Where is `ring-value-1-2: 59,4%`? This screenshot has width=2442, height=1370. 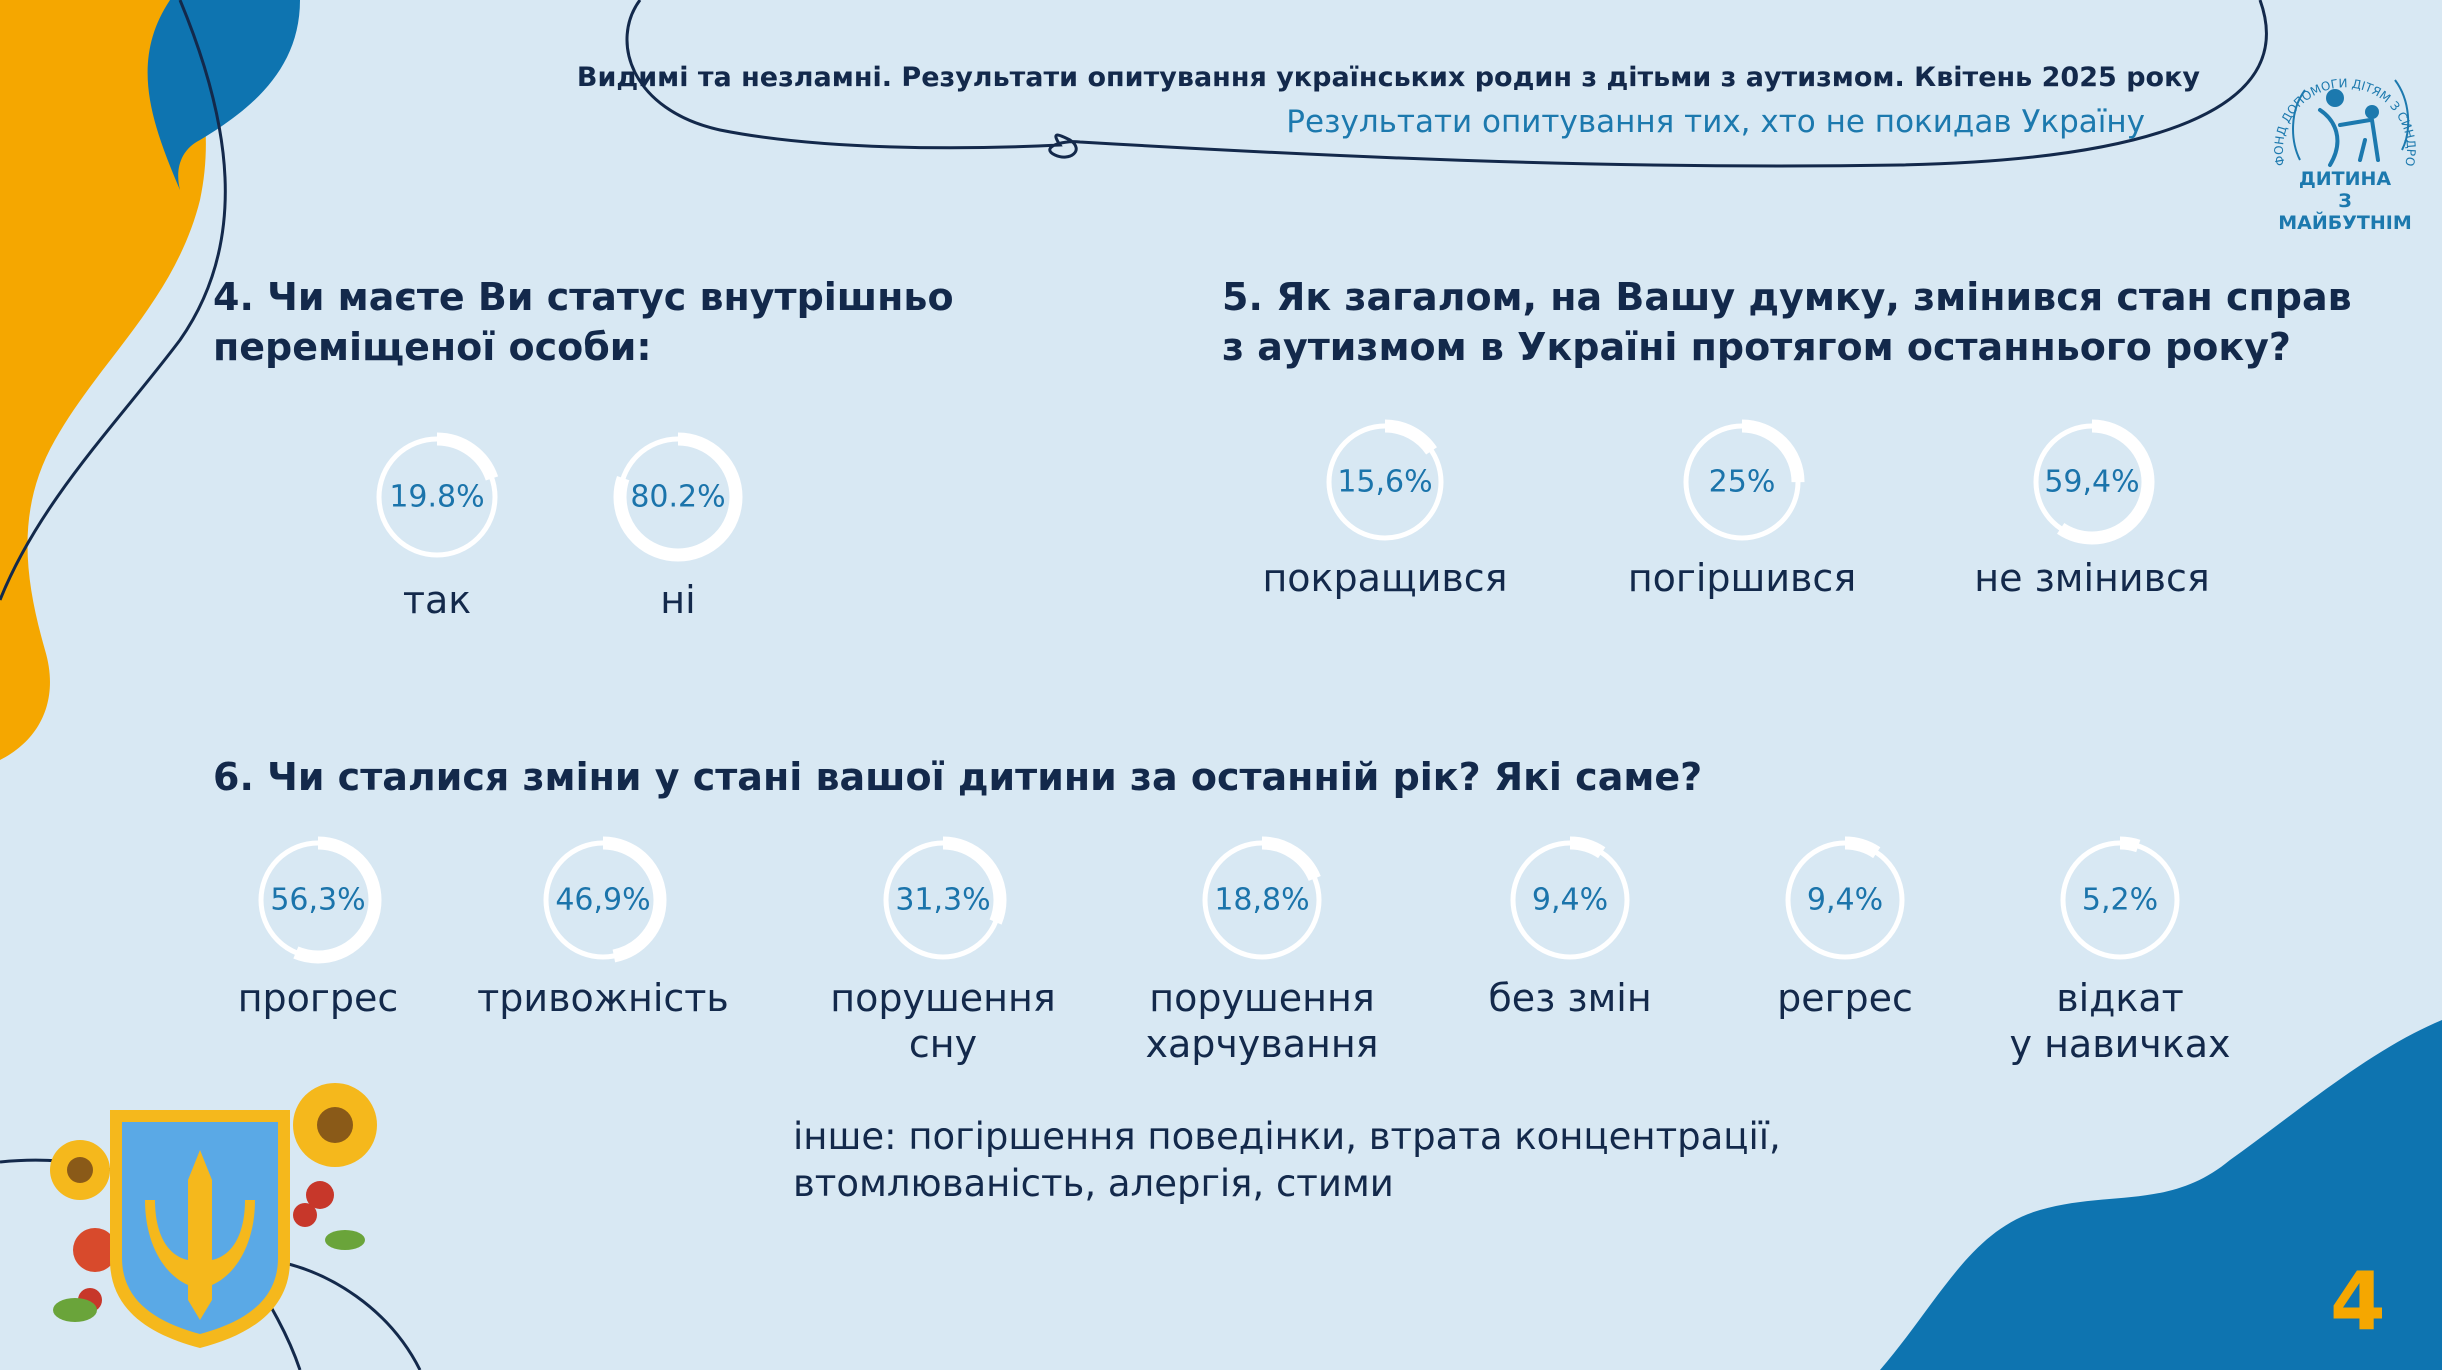 ring-value-1-2: 59,4% is located at coordinates (2092, 482).